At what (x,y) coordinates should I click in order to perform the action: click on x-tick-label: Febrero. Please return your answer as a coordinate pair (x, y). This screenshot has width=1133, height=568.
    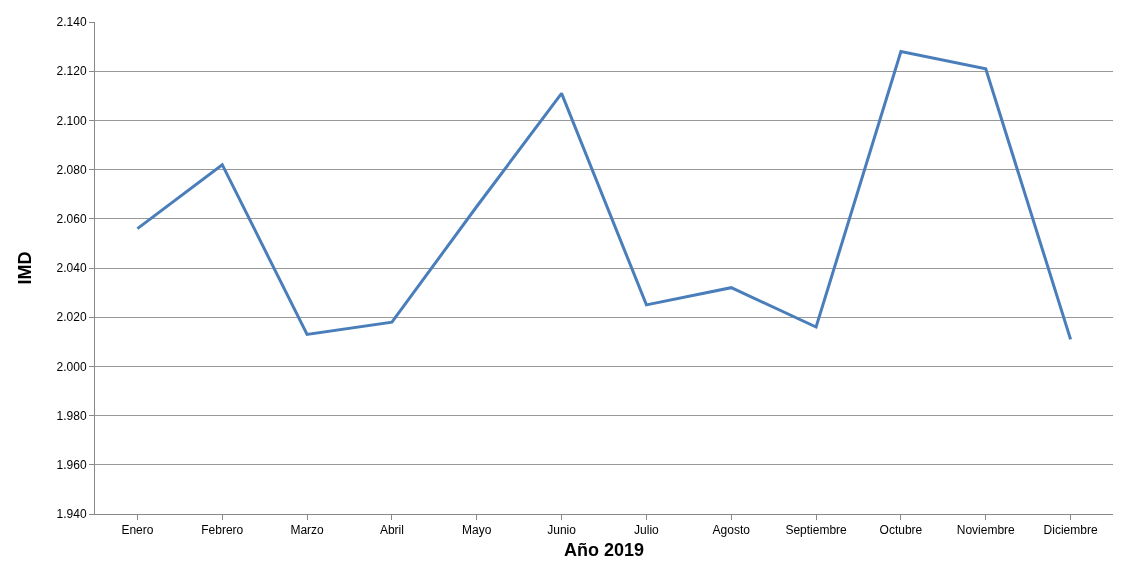
    Looking at the image, I should click on (222, 530).